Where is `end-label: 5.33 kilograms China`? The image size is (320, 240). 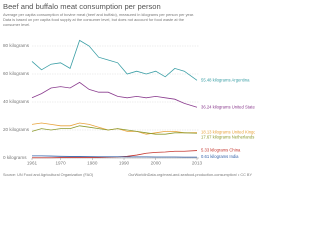 end-label: 5.33 kilograms China is located at coordinates (221, 150).